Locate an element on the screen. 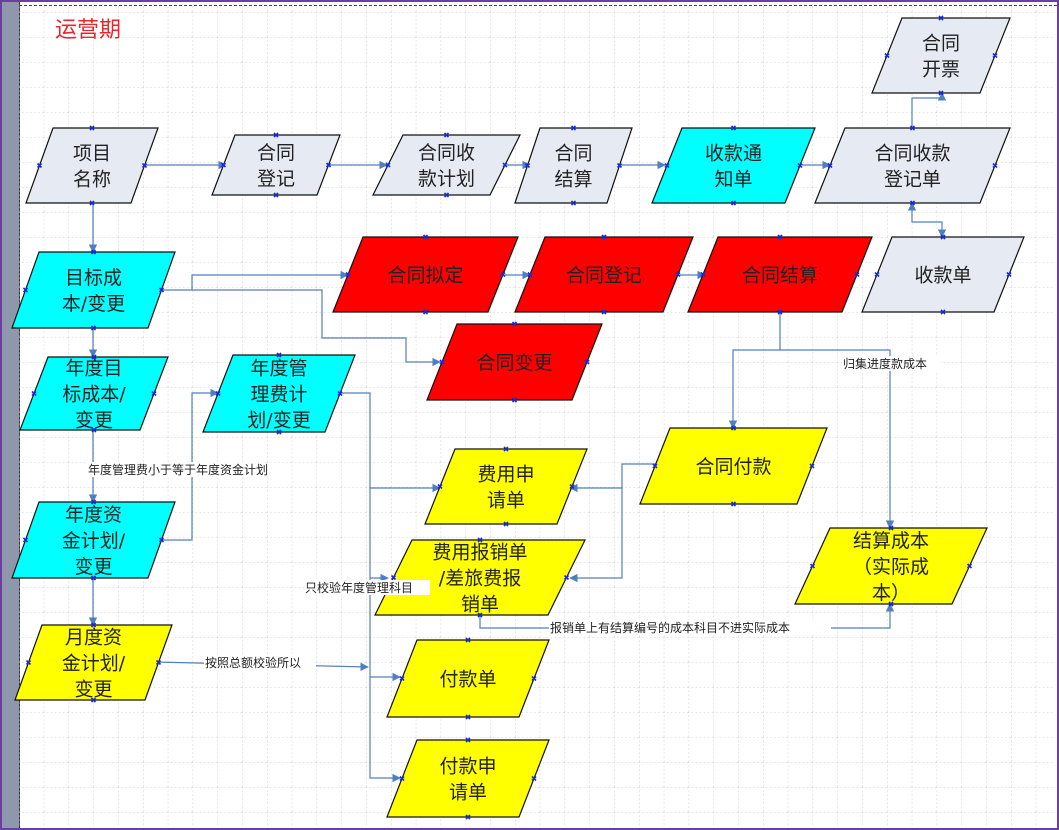 This screenshot has height=830, width=1059. shape-label: 知单 is located at coordinates (733, 180).